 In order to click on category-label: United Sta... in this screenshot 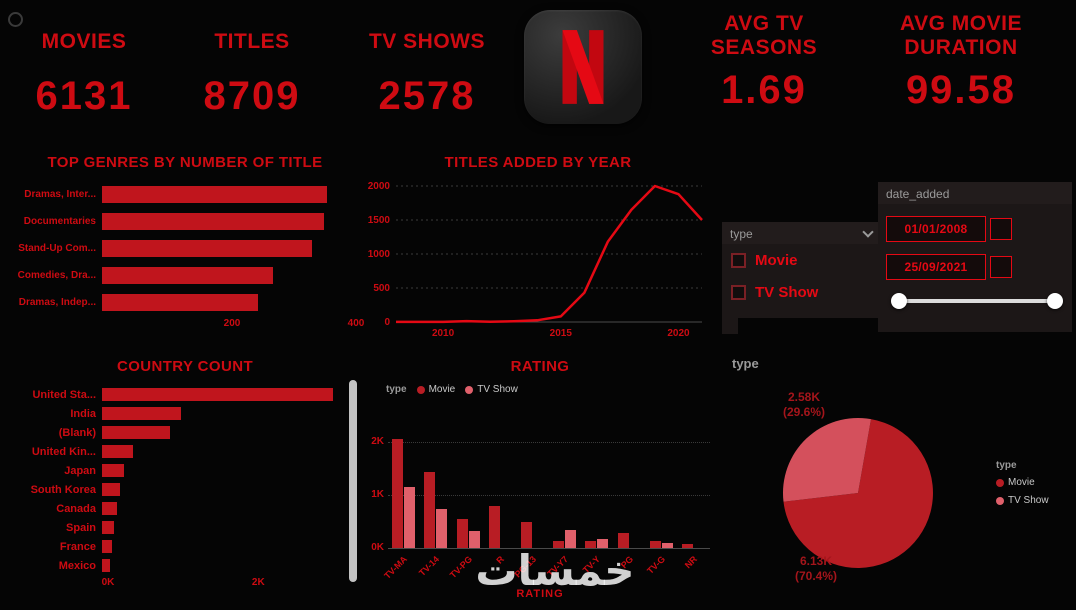, I will do `click(64, 394)`.